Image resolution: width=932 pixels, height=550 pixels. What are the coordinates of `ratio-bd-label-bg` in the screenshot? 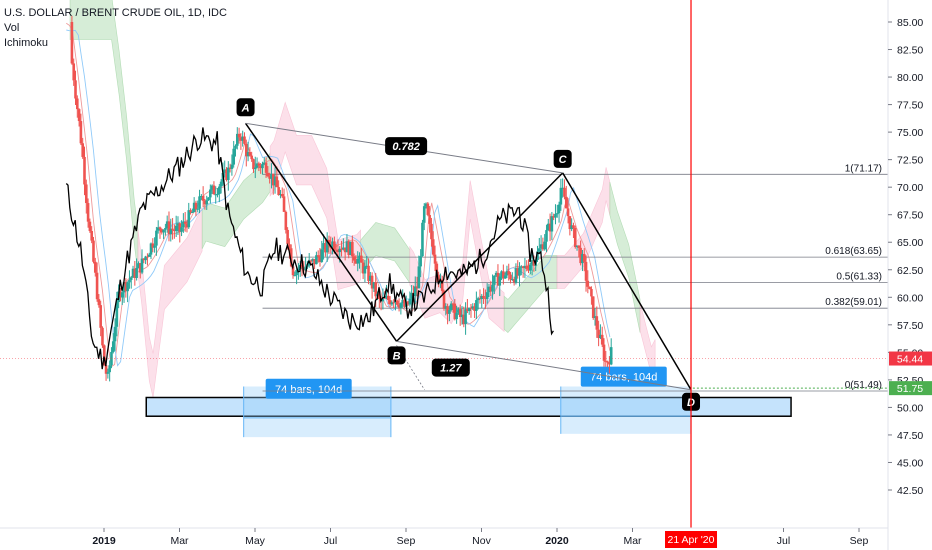 It's located at (450, 367).